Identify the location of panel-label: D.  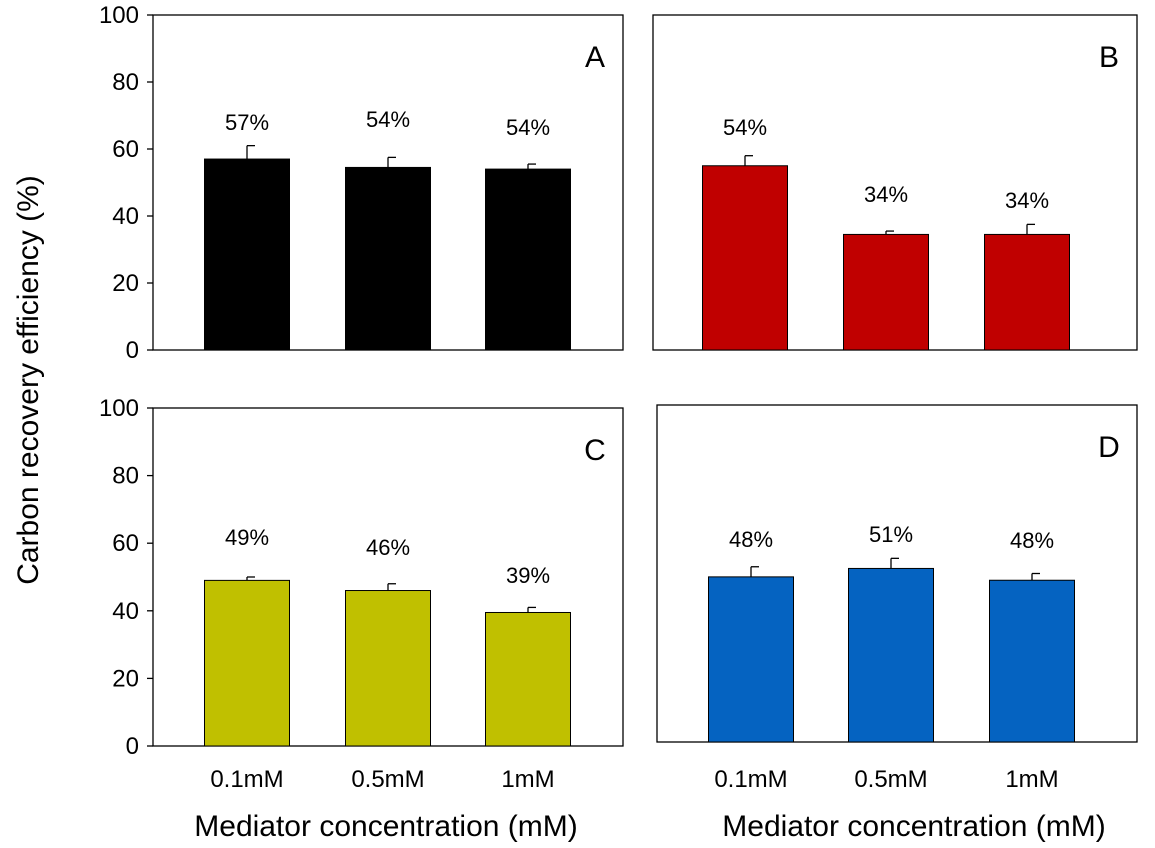
(1109, 447).